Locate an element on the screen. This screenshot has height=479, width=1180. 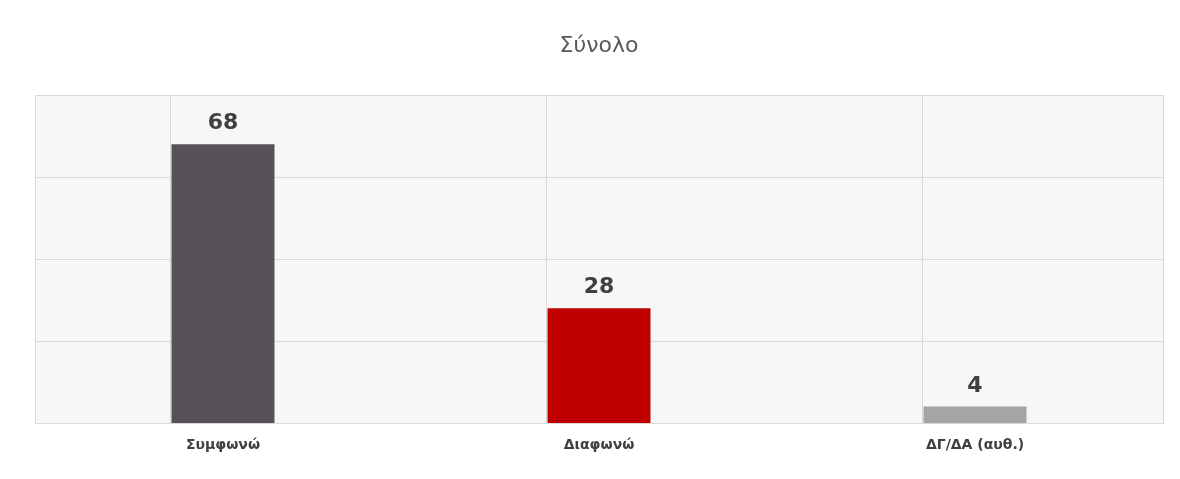
x-tick-label: Συμφωνώ is located at coordinates (223, 443).